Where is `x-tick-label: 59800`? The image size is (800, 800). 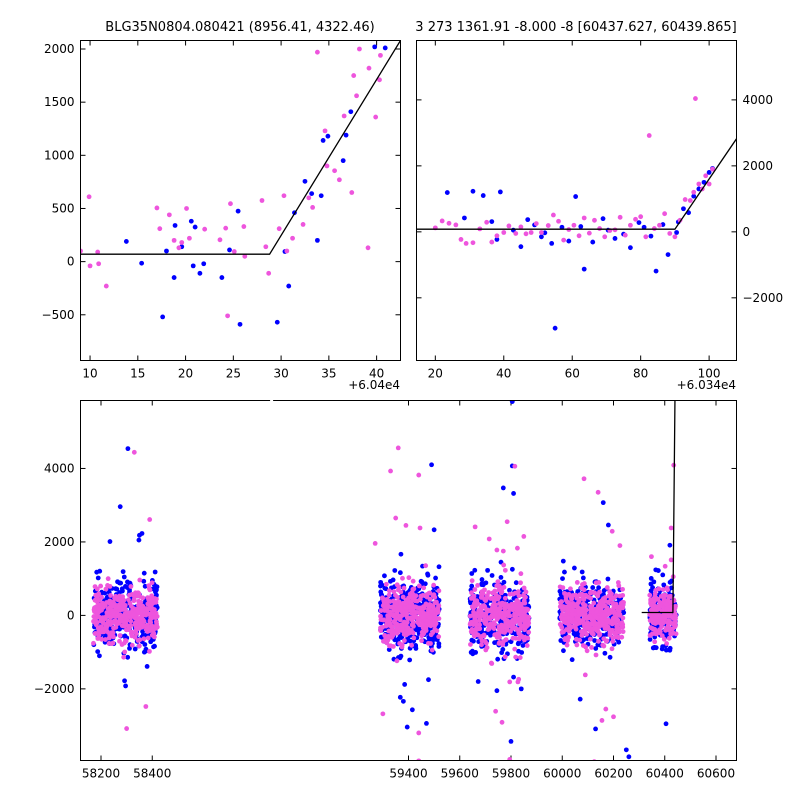 x-tick-label: 59800 is located at coordinates (511, 774).